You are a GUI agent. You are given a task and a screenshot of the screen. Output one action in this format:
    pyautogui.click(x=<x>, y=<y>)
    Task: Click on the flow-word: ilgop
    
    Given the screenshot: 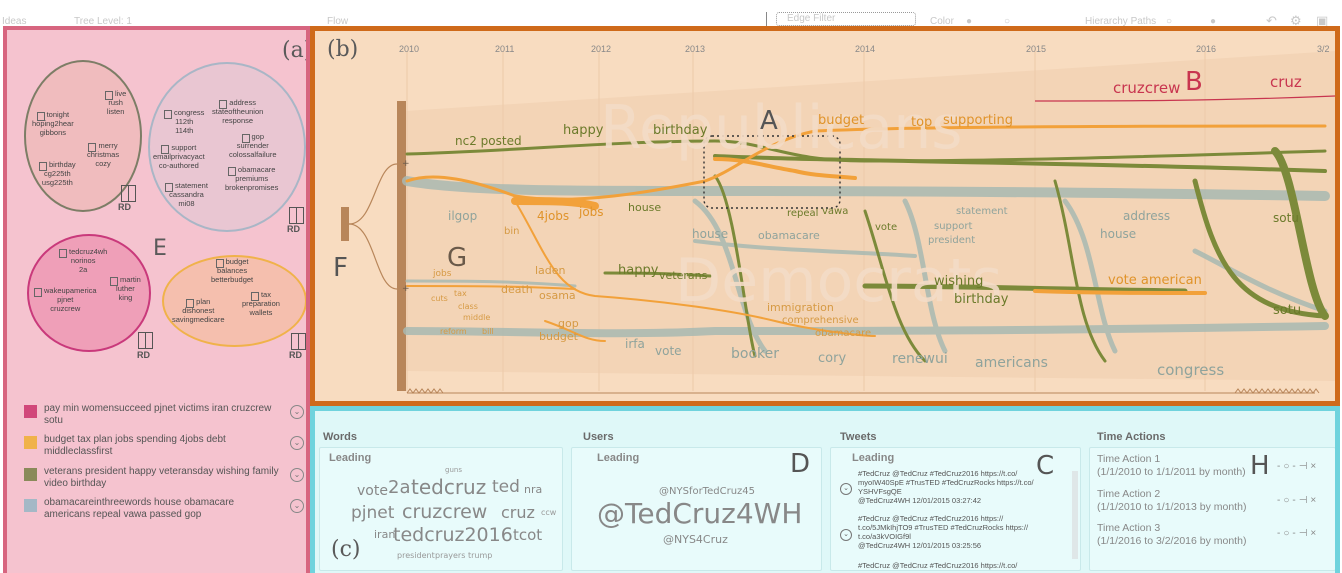 What is the action you would take?
    pyautogui.click(x=462, y=216)
    